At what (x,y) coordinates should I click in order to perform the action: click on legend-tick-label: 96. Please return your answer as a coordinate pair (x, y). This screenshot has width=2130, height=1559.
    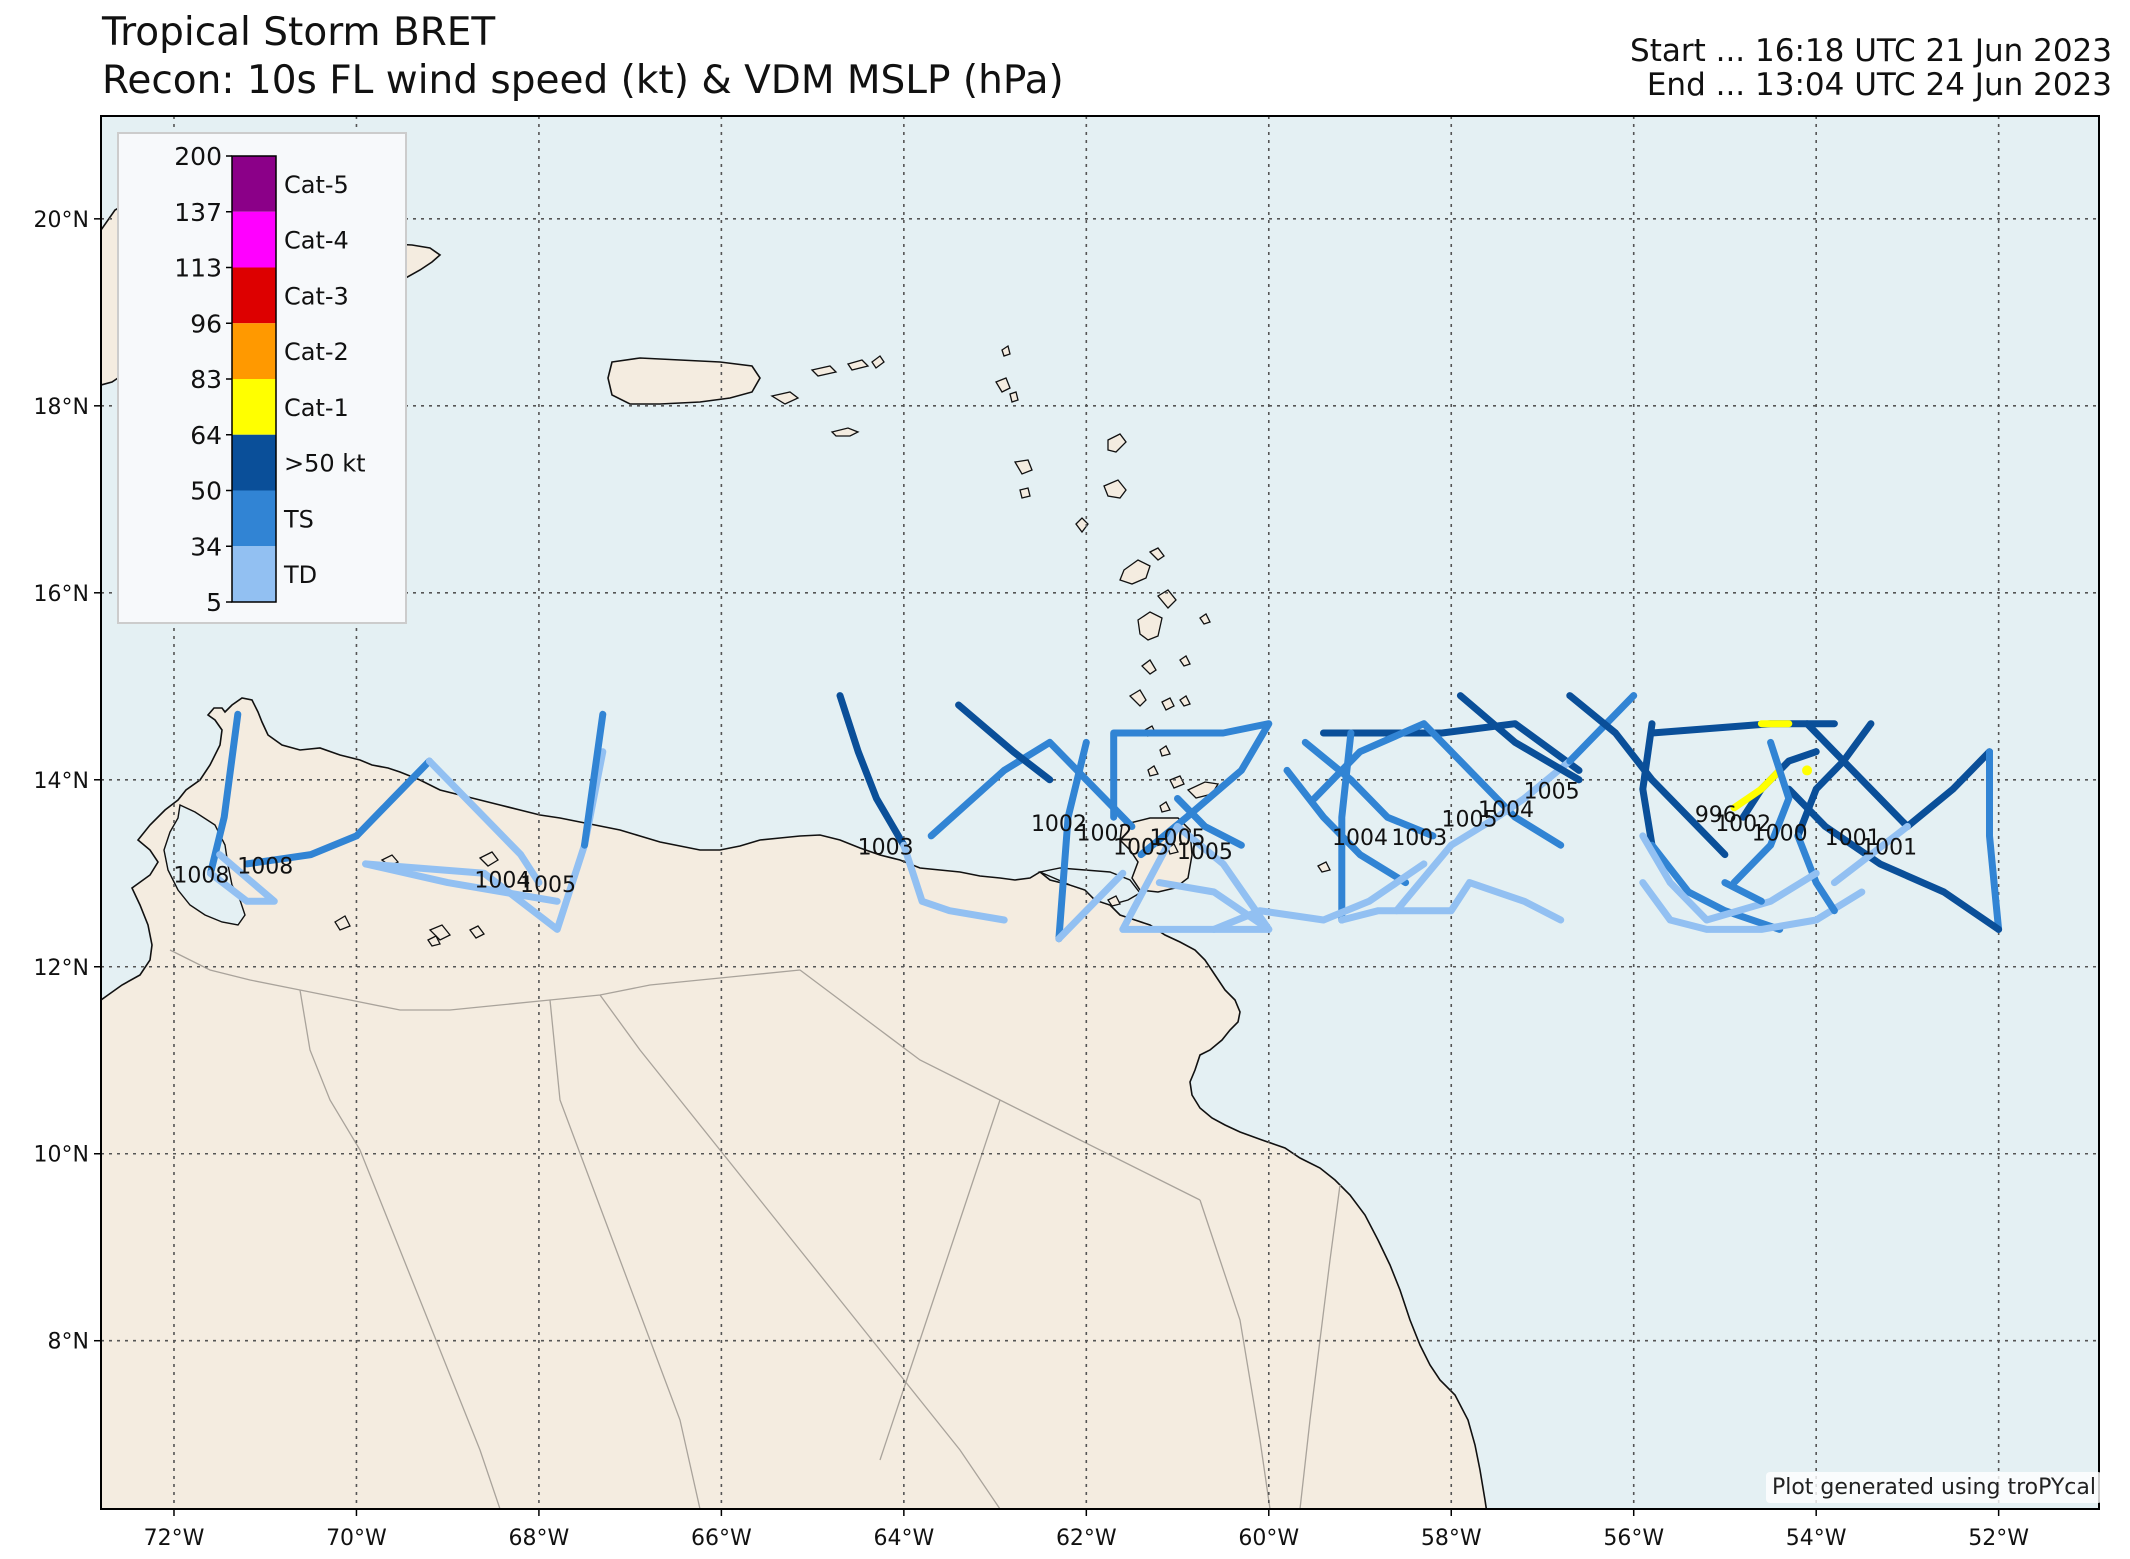
    Looking at the image, I should click on (206, 323).